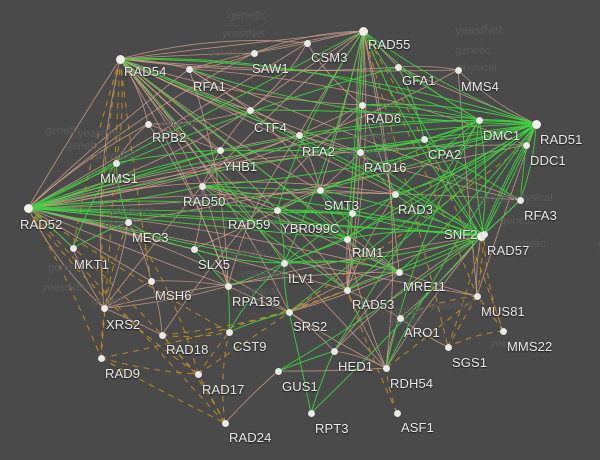  What do you see at coordinates (311, 413) in the screenshot?
I see `node-rpt3` at bounding box center [311, 413].